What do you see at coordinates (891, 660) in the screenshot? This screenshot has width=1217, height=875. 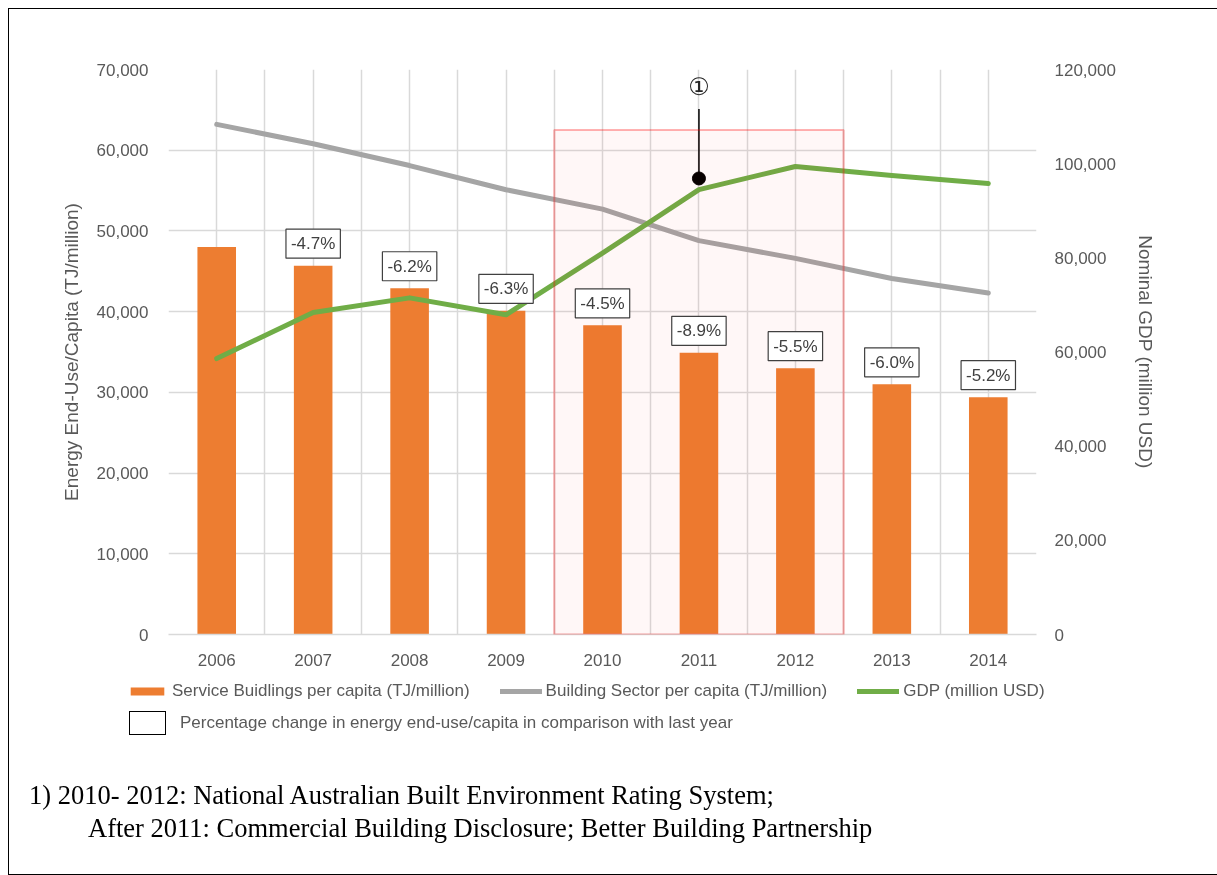 I see `x-tick-label: 2013` at bounding box center [891, 660].